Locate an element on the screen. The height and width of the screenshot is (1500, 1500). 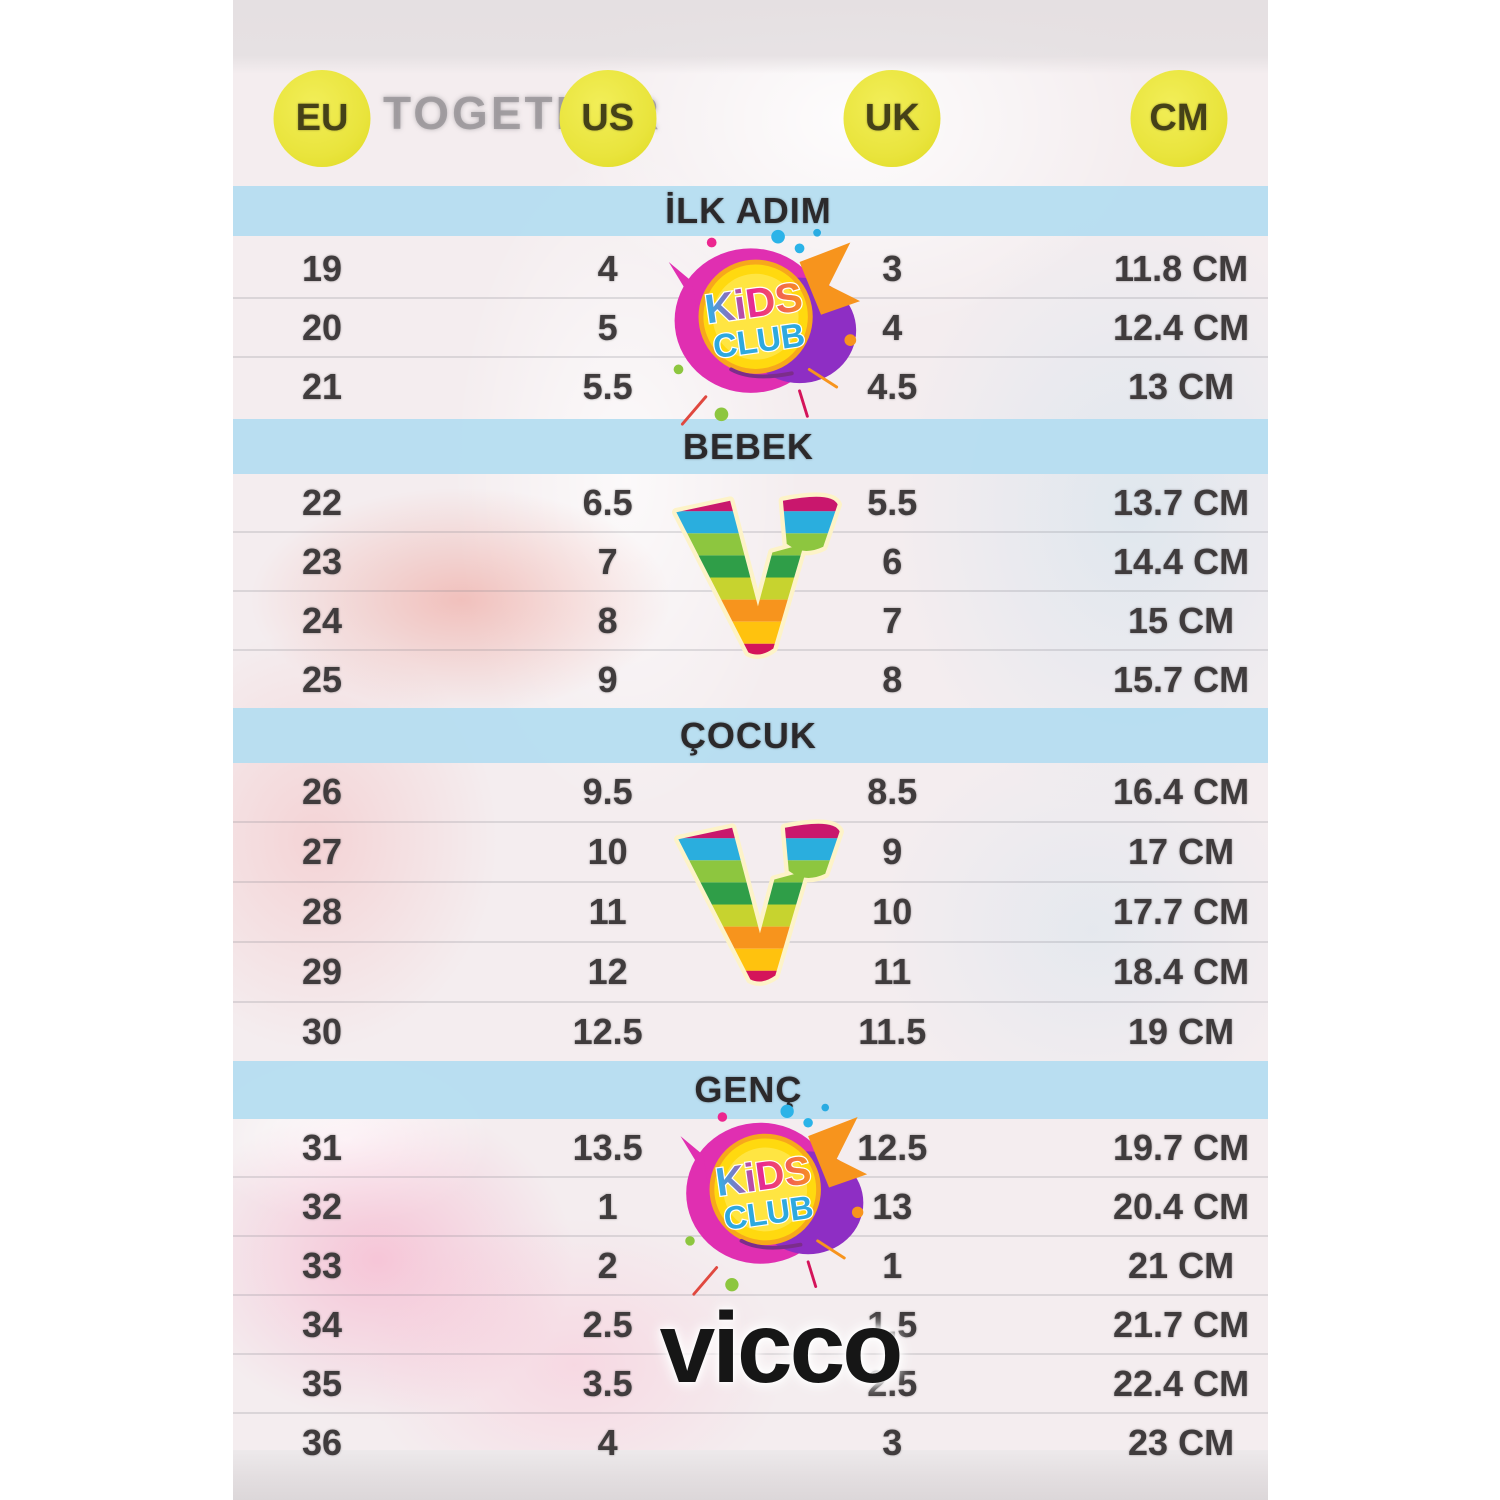
cm-value: 13.7 CM is located at coordinates (1181, 502).